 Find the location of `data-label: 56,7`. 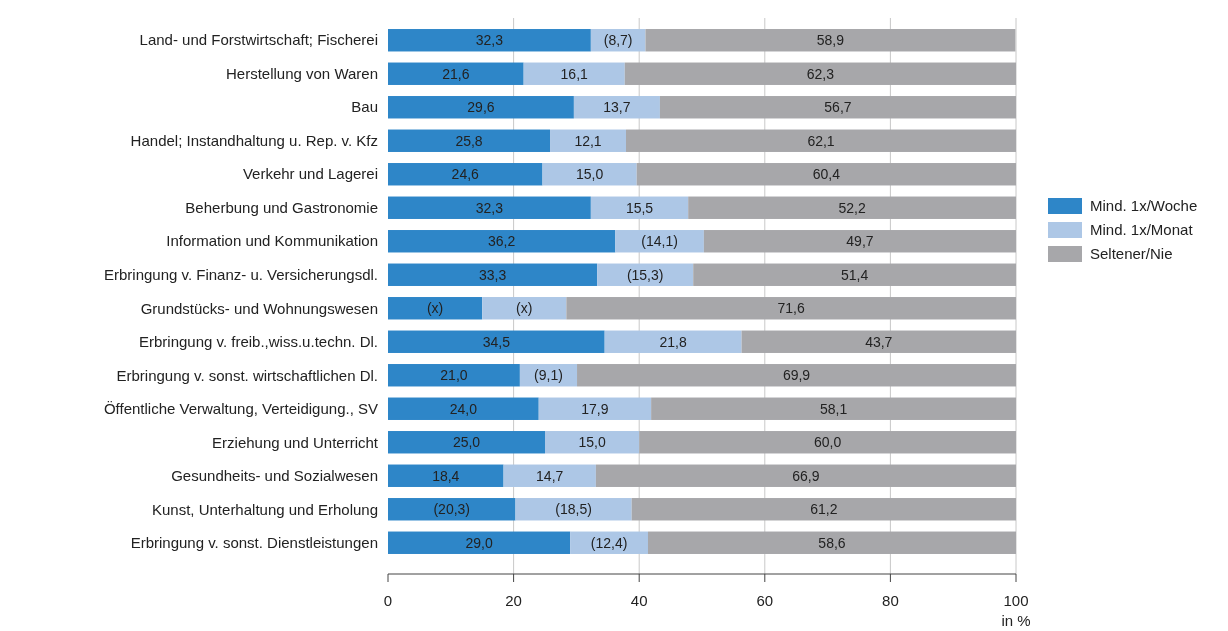

data-label: 56,7 is located at coordinates (838, 107).